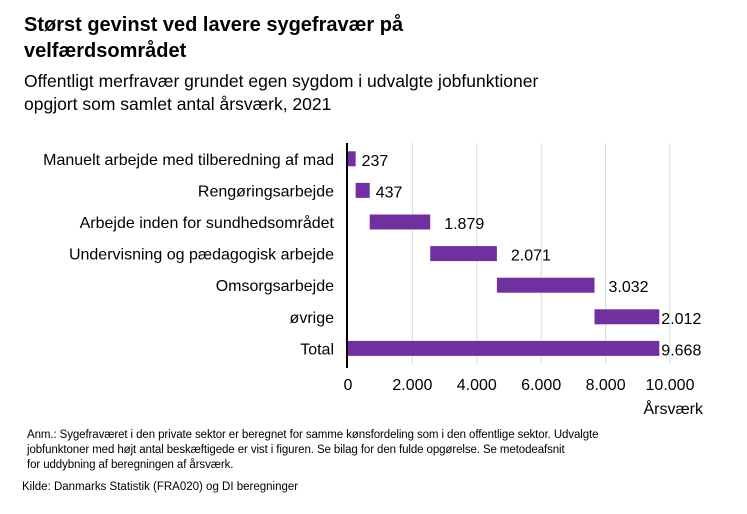  Describe the element at coordinates (178, 104) in the screenshot. I see `subtitle-line-2: opgjort som samlet antal årsværk, 2021` at that location.